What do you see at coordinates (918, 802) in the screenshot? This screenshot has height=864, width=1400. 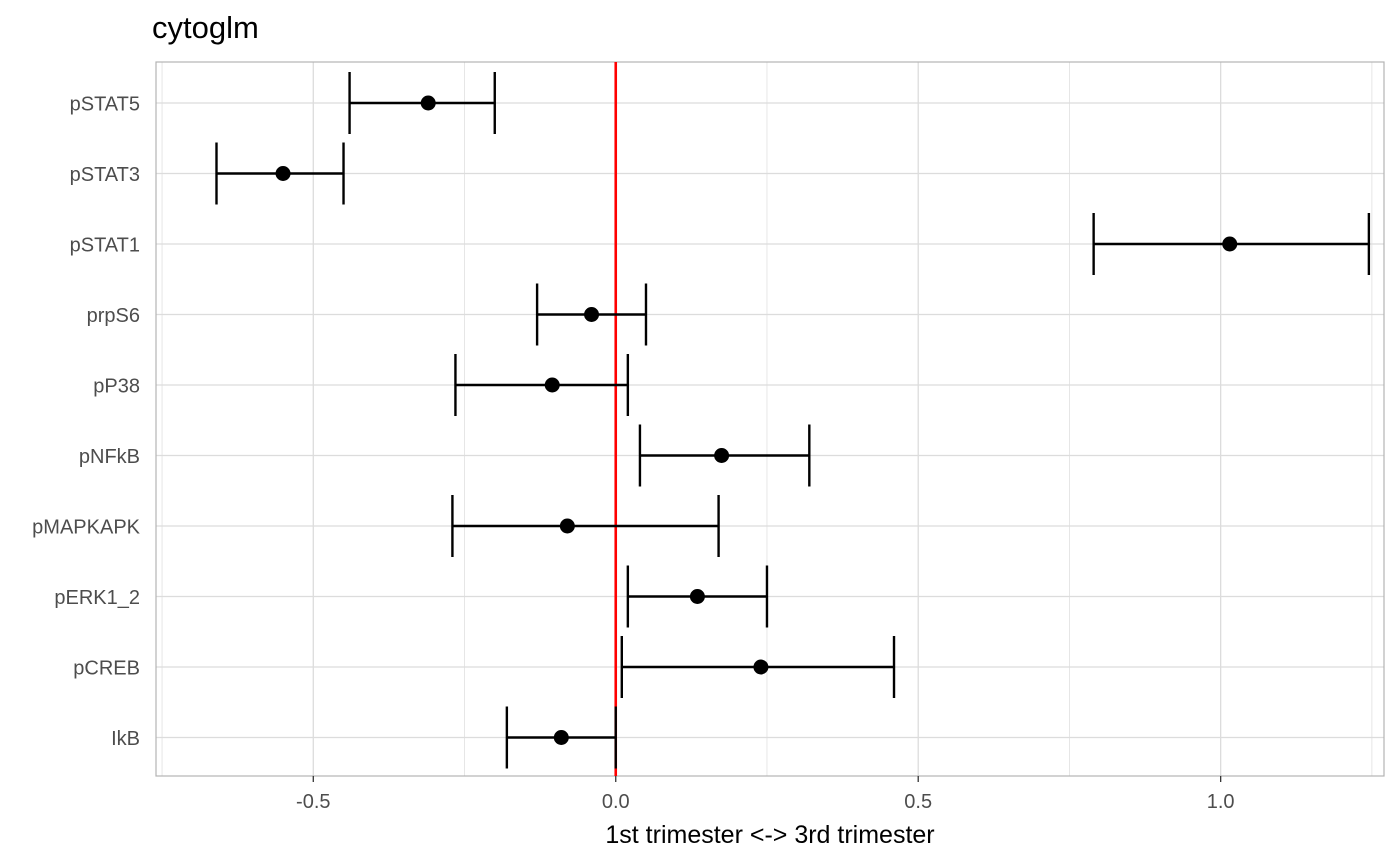 I see `x-tick-label: 0.5` at bounding box center [918, 802].